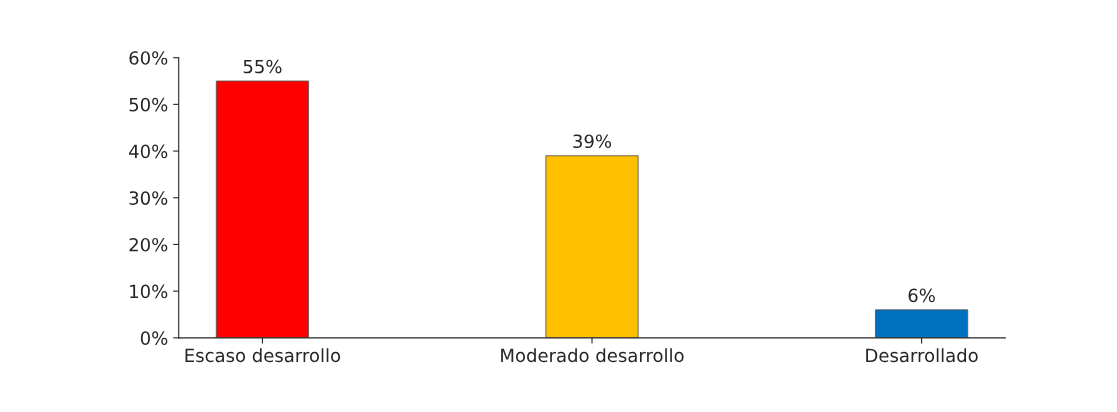  Describe the element at coordinates (148, 104) in the screenshot. I see `y-tick-label: 50%` at that location.